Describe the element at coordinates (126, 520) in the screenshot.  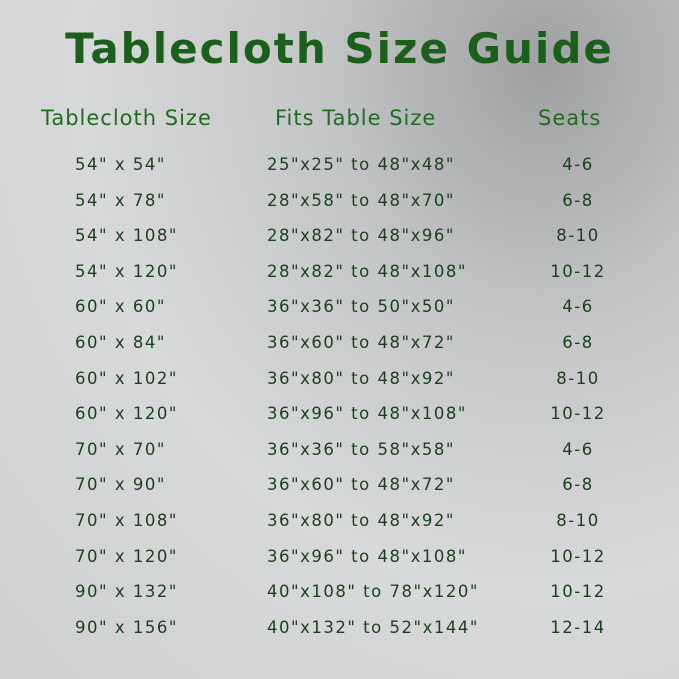
I see `cell-tablecloth-size: 70" x 108"` at that location.